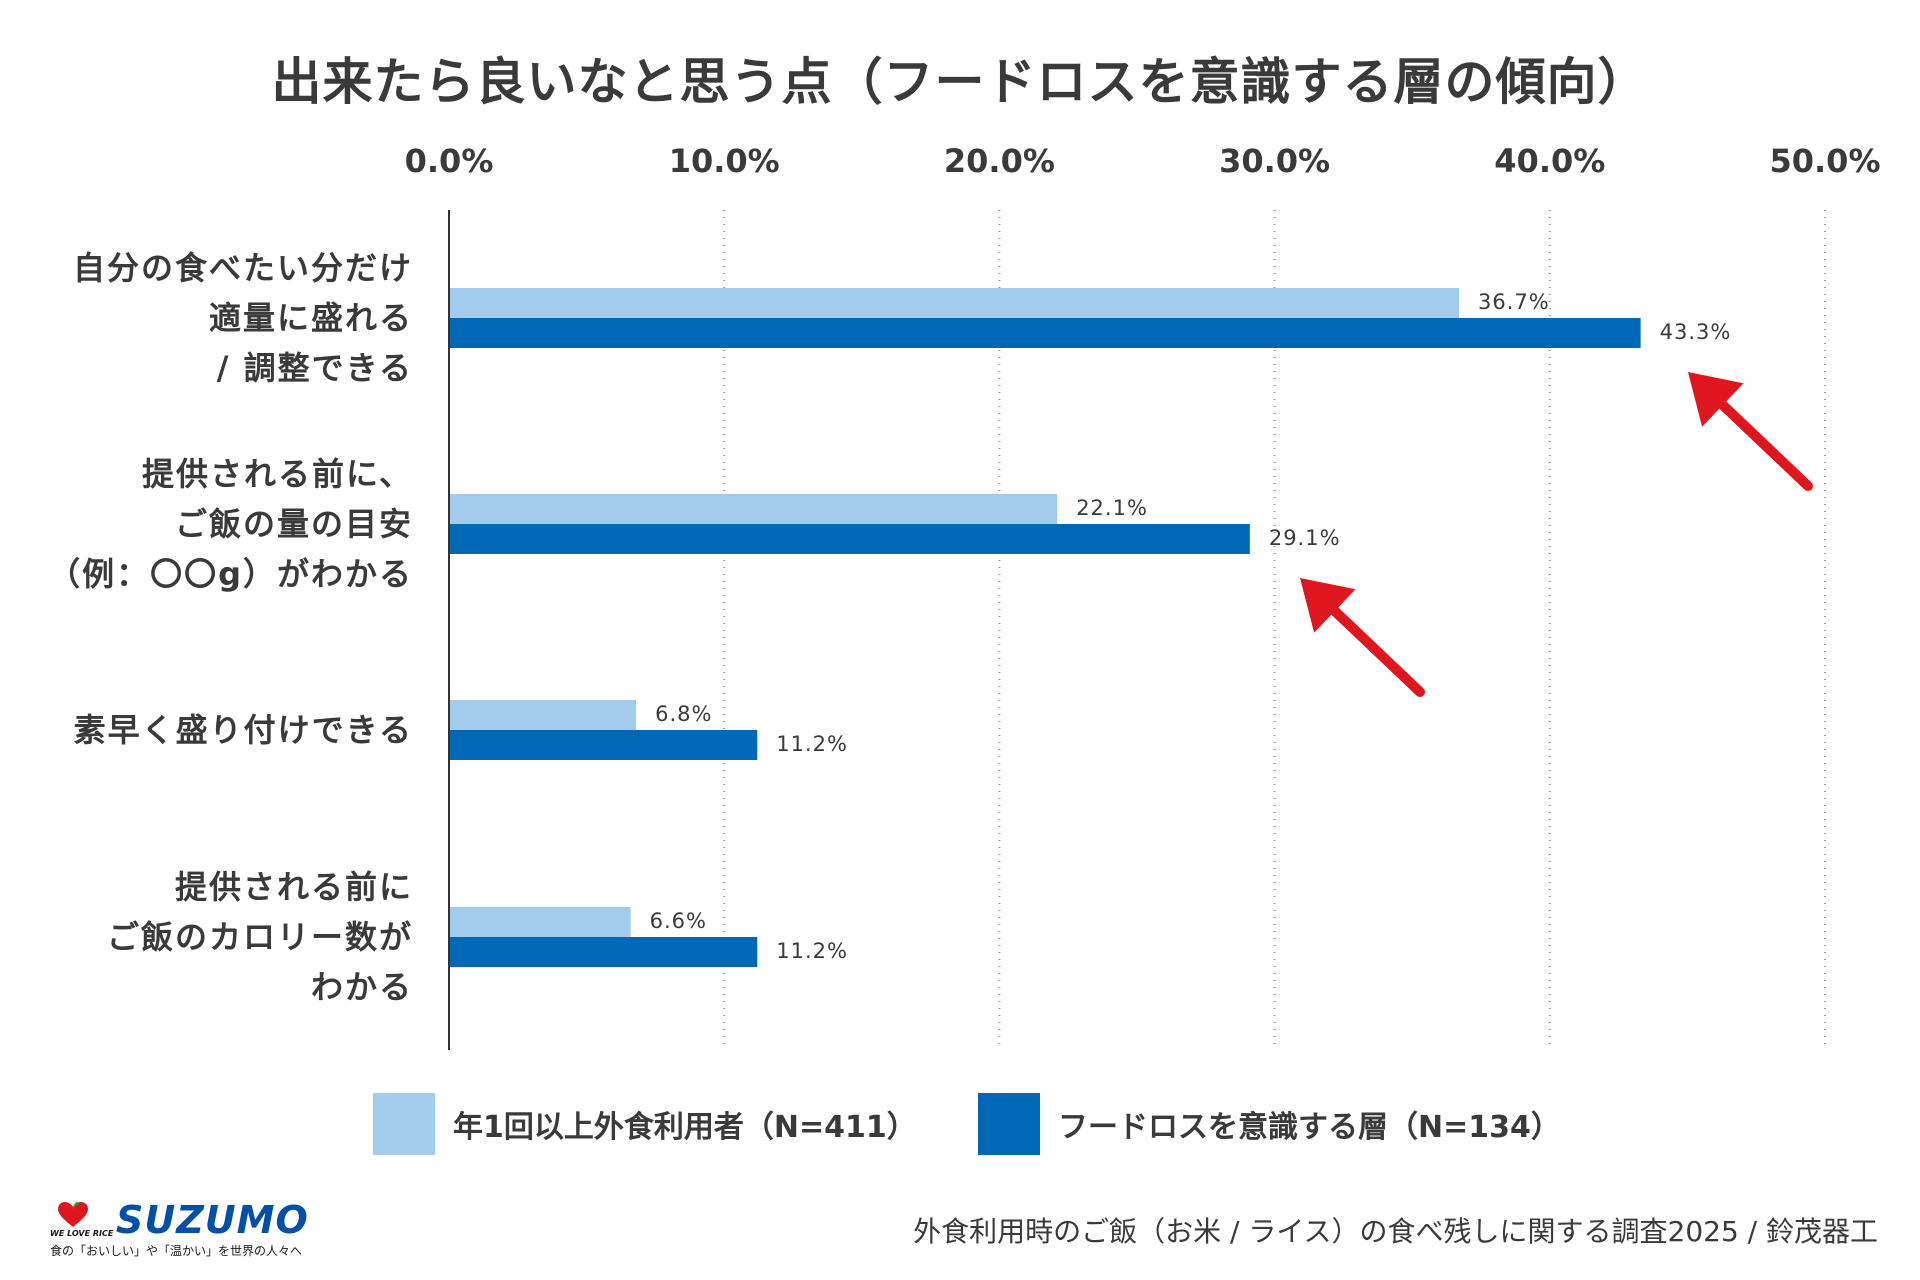  Describe the element at coordinates (294, 887) in the screenshot. I see `category-label: 提供される前に` at that location.